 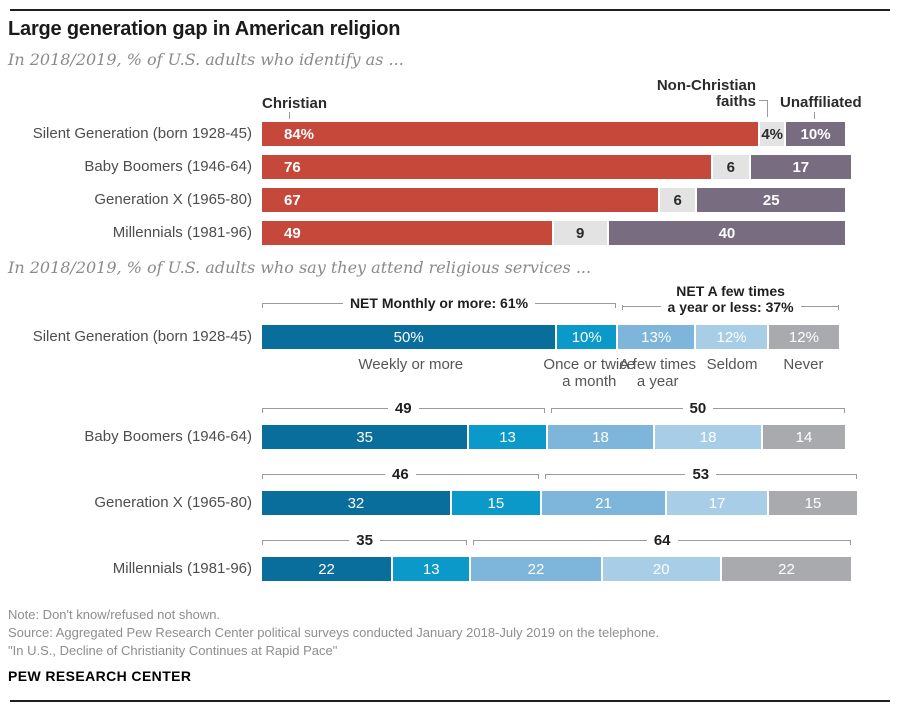 I want to click on bar-segment-christian: 49, so click(x=407, y=233).